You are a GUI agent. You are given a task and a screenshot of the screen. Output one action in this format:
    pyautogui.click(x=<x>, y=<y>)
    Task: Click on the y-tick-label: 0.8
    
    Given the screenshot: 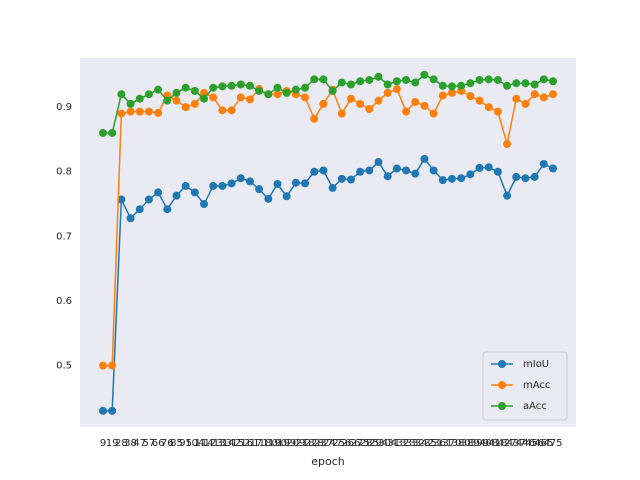 What is the action you would take?
    pyautogui.click(x=64, y=172)
    